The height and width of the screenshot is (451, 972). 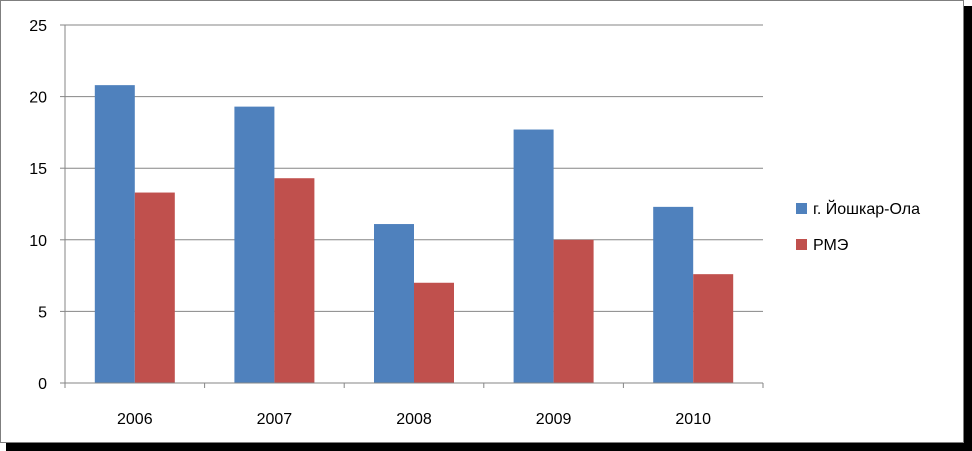 I want to click on y-tick-labels: 0 5 10 15 20 25, so click(x=38, y=205).